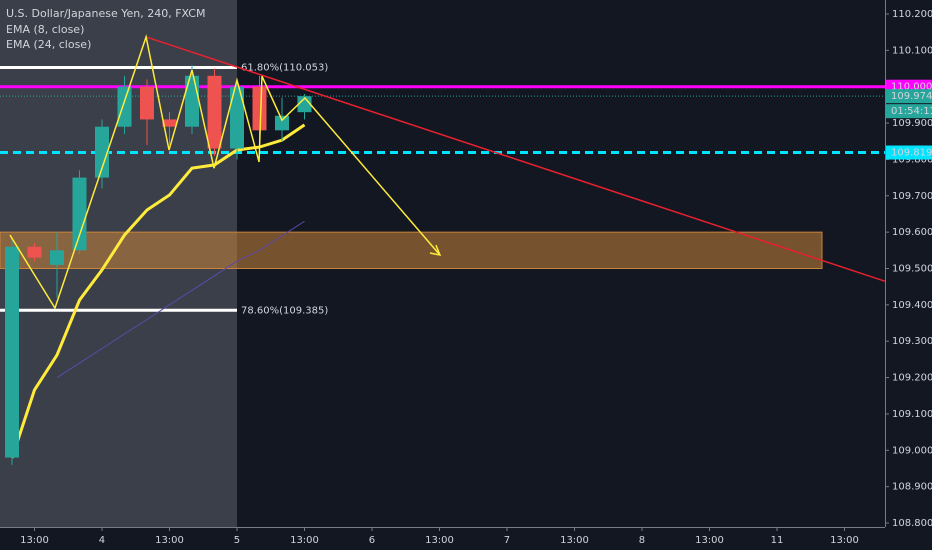  Describe the element at coordinates (912, 414) in the screenshot. I see `y-tick-label: 109.100` at that location.